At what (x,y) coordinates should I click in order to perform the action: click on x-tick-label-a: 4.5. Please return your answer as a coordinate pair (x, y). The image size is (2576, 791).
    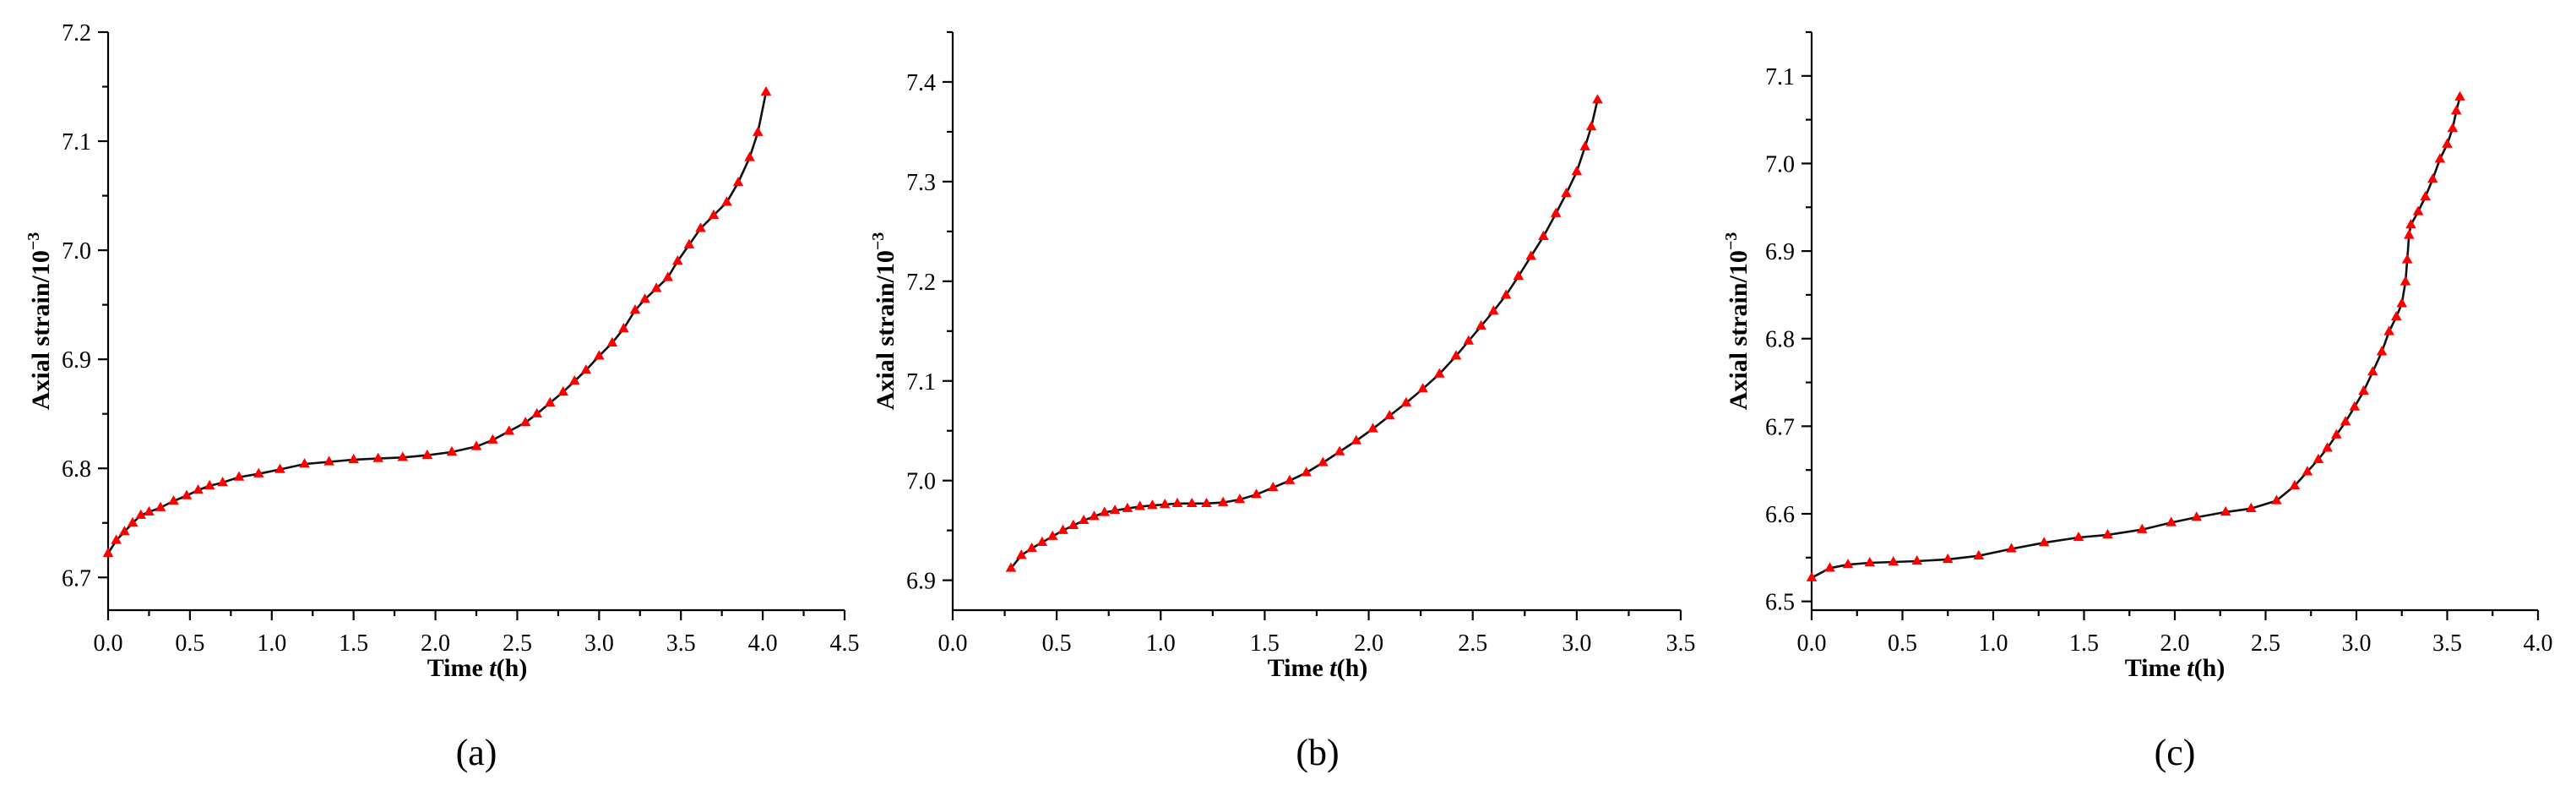
    Looking at the image, I should click on (845, 643).